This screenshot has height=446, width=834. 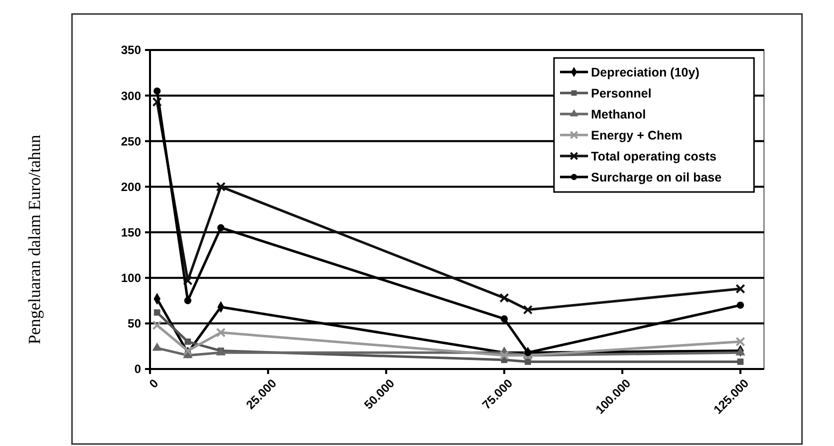 What do you see at coordinates (131, 95) in the screenshot?
I see `y-tick-label: 300` at bounding box center [131, 95].